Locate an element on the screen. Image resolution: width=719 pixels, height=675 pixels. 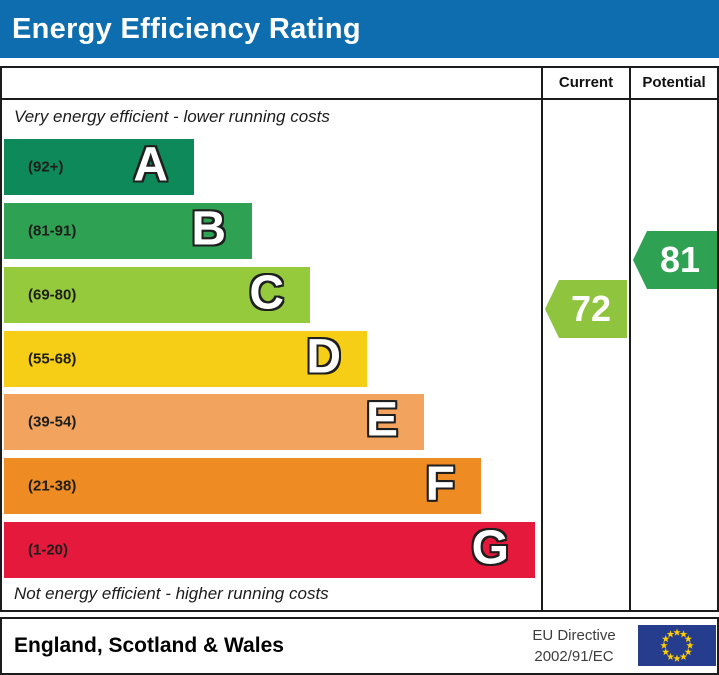
band-c: (69-80) C is located at coordinates (157, 295).